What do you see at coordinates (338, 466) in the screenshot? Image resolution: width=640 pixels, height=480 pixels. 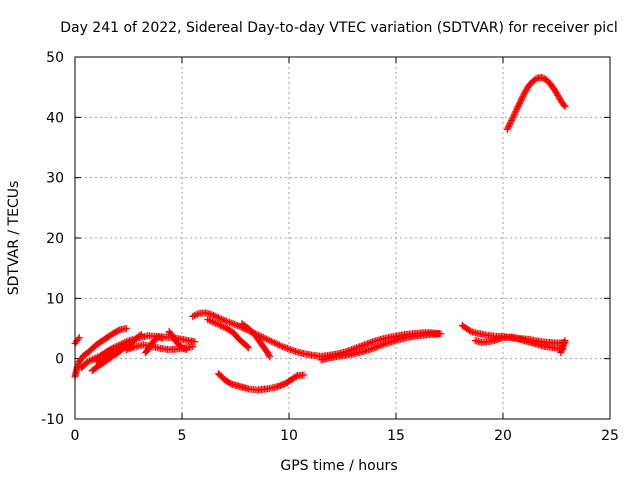 I see `x-axis-label: GPS time / hours` at bounding box center [338, 466].